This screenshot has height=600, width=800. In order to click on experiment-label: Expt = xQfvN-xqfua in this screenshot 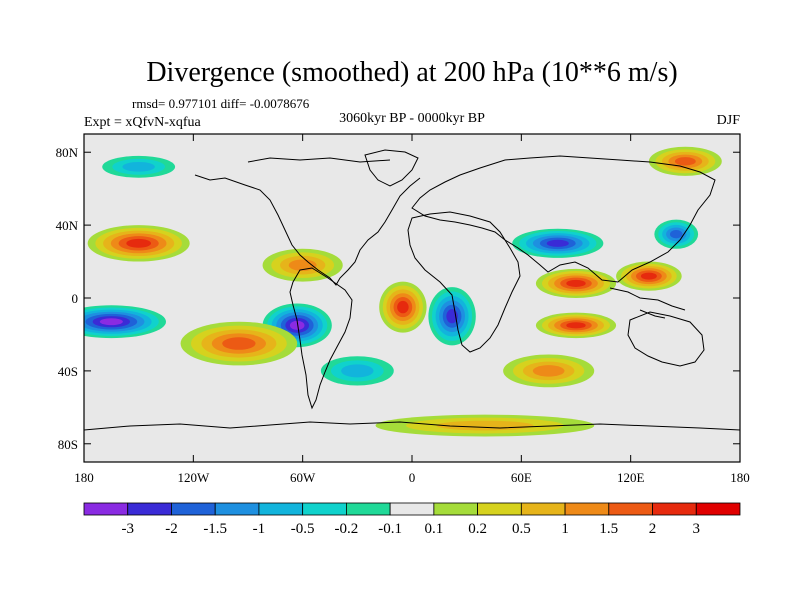, I will do `click(143, 122)`.